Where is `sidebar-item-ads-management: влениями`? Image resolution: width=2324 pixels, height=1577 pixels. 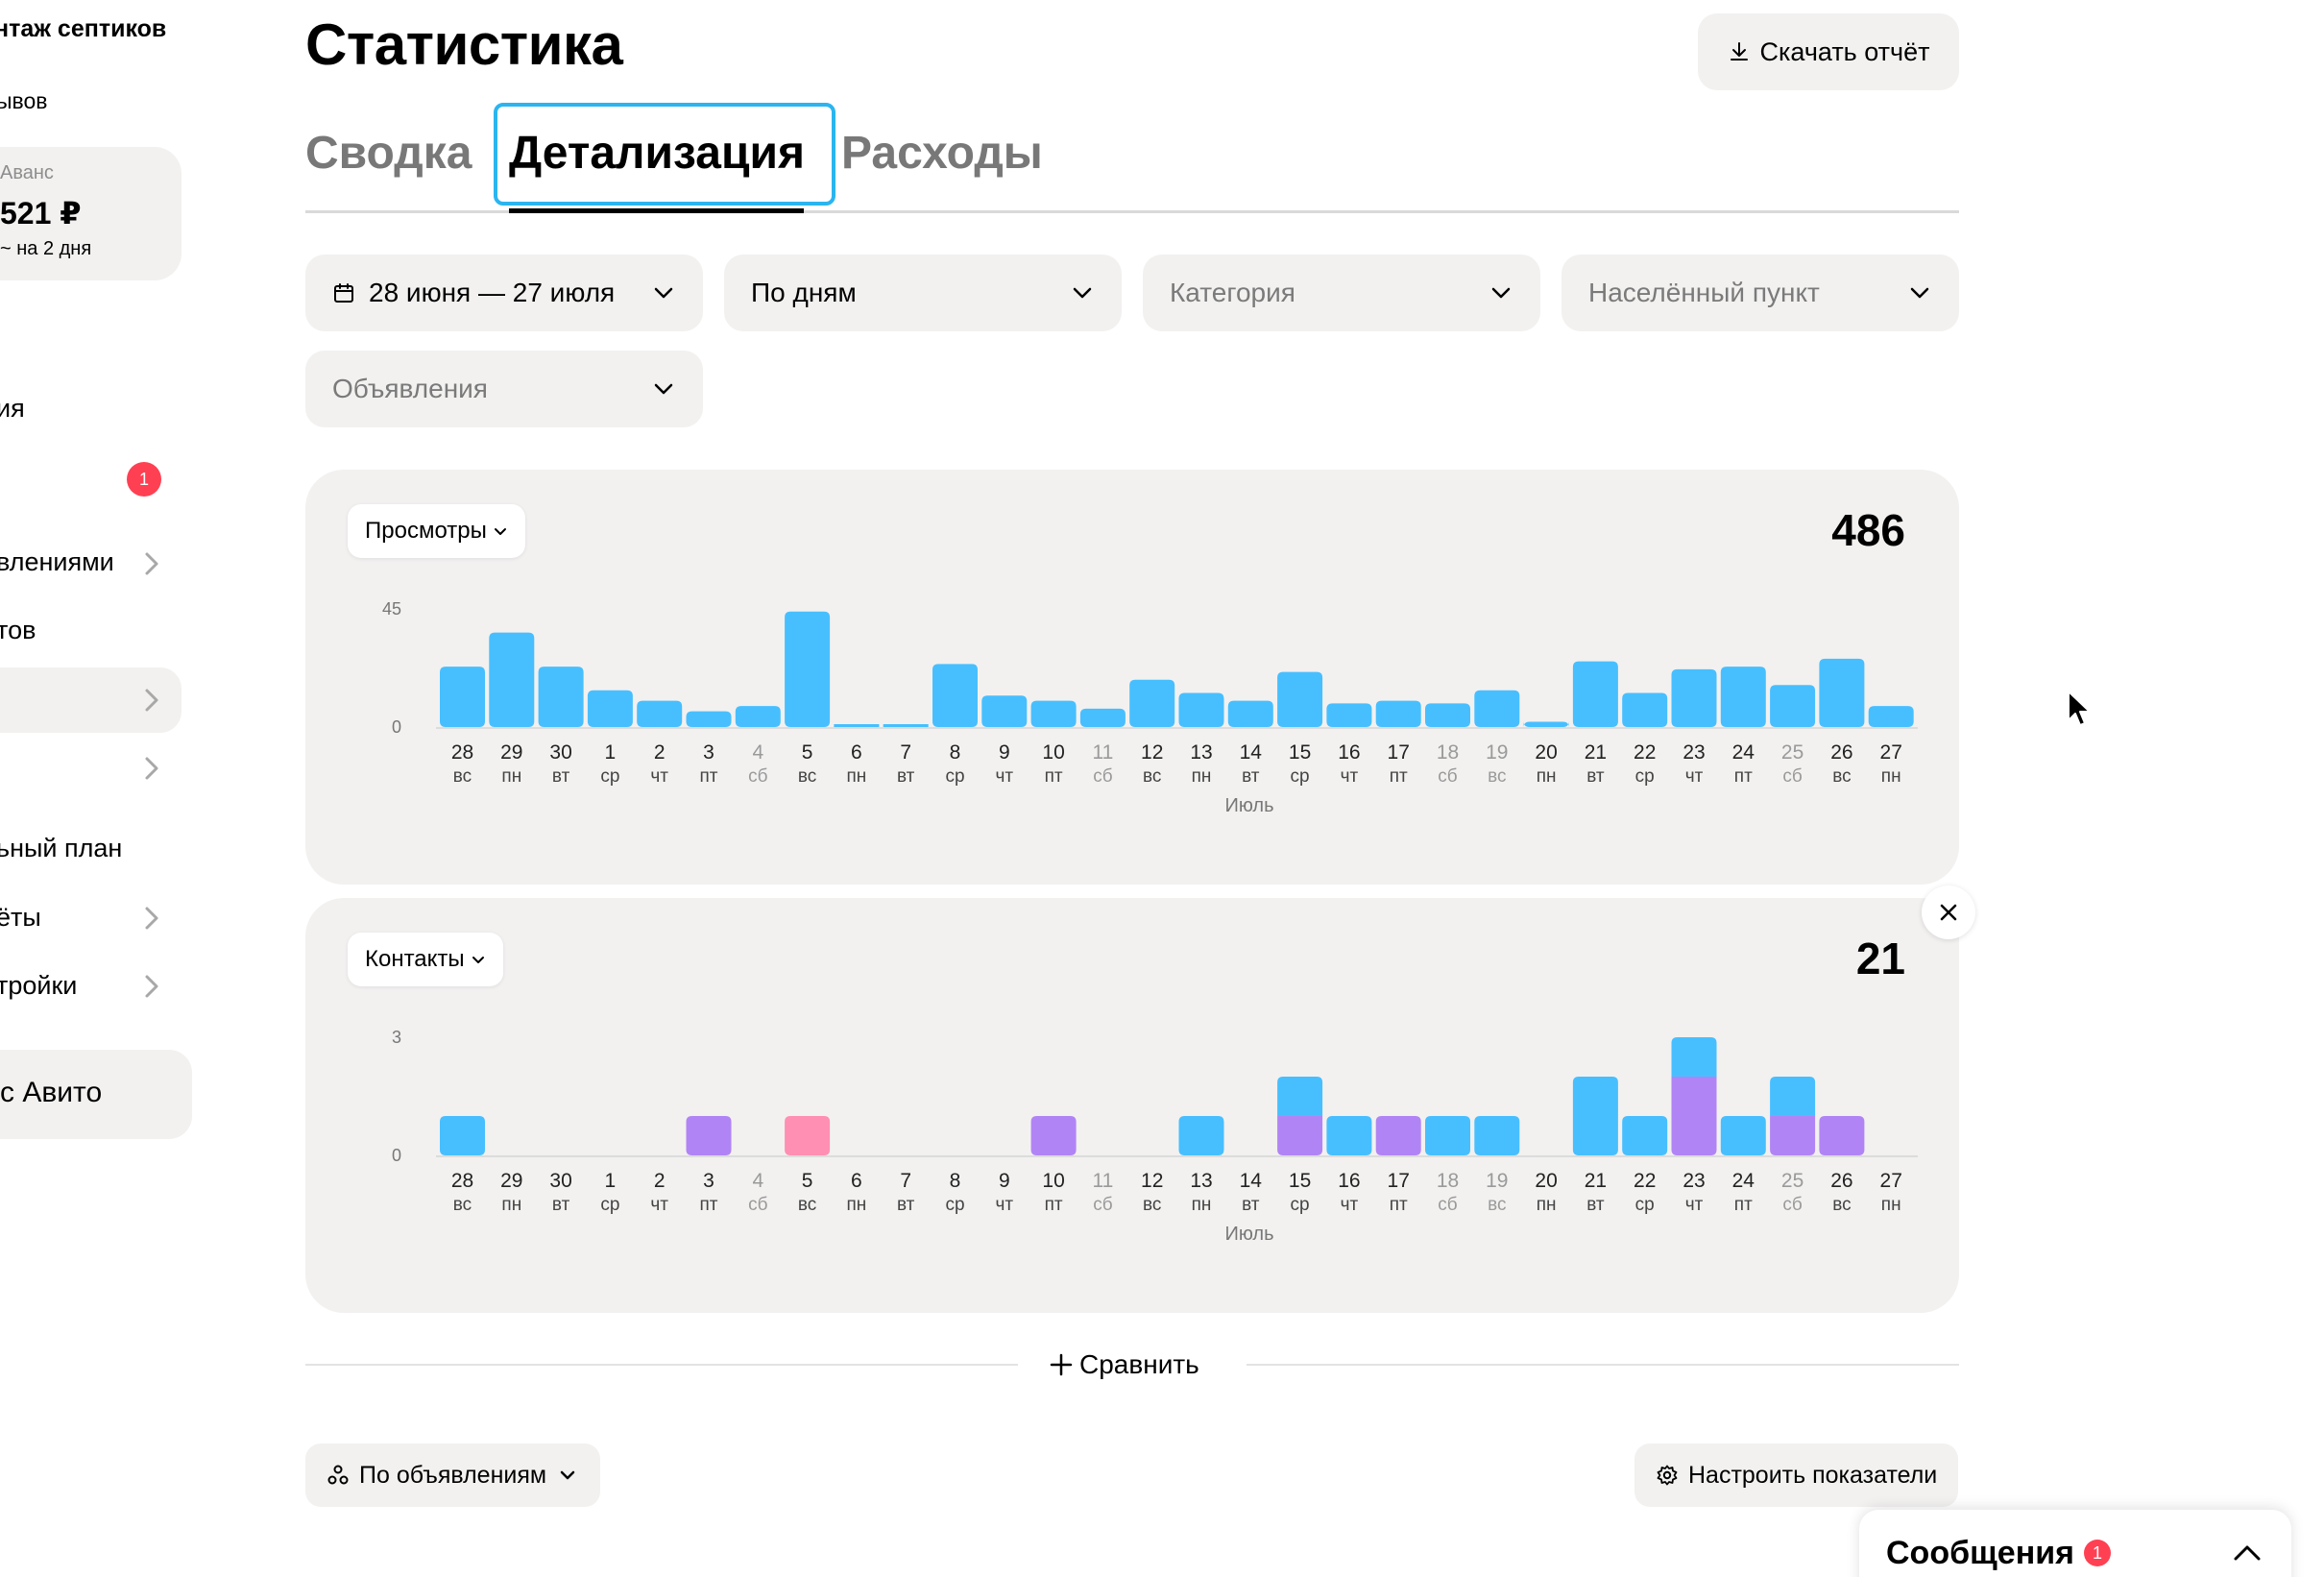
sidebar-item-ads-management: влениями is located at coordinates (57, 561).